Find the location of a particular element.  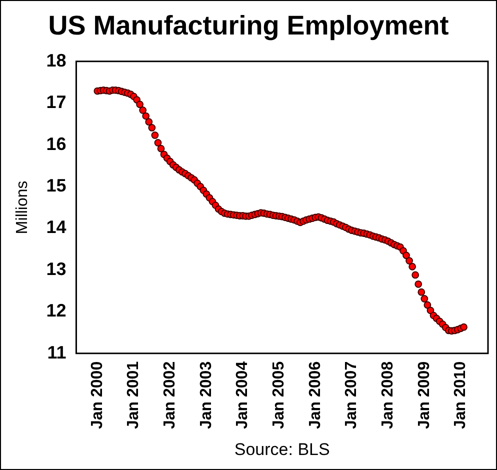

chart-title: US Manufacturing Employment is located at coordinates (248, 25).